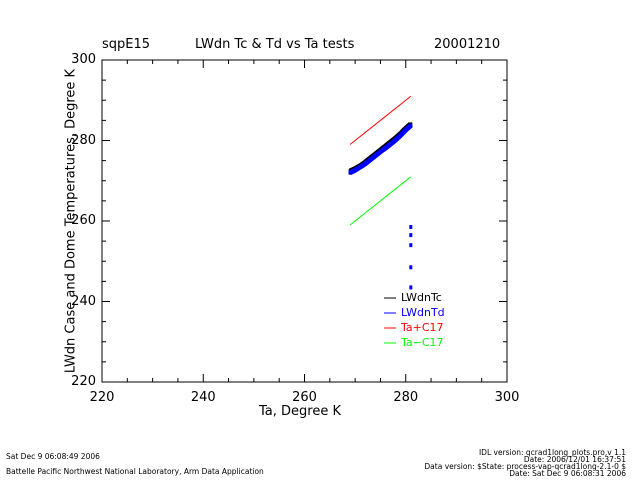 Image resolution: width=640 pixels, height=480 pixels. Describe the element at coordinates (304, 397) in the screenshot. I see `x-tick-label: 260` at that location.